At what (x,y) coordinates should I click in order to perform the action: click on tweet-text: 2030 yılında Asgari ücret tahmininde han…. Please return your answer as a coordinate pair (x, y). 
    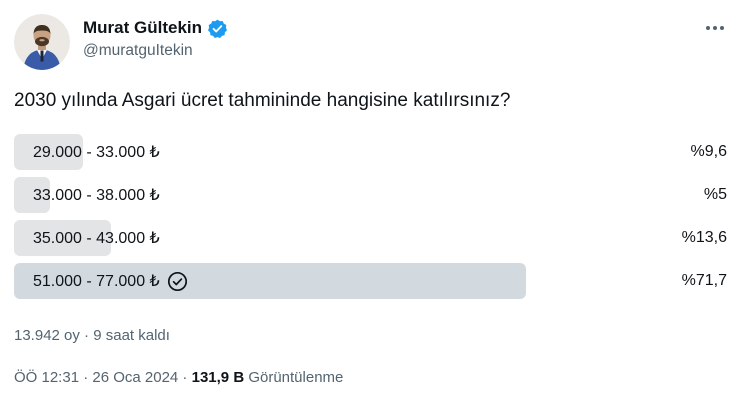
    Looking at the image, I should click on (262, 100).